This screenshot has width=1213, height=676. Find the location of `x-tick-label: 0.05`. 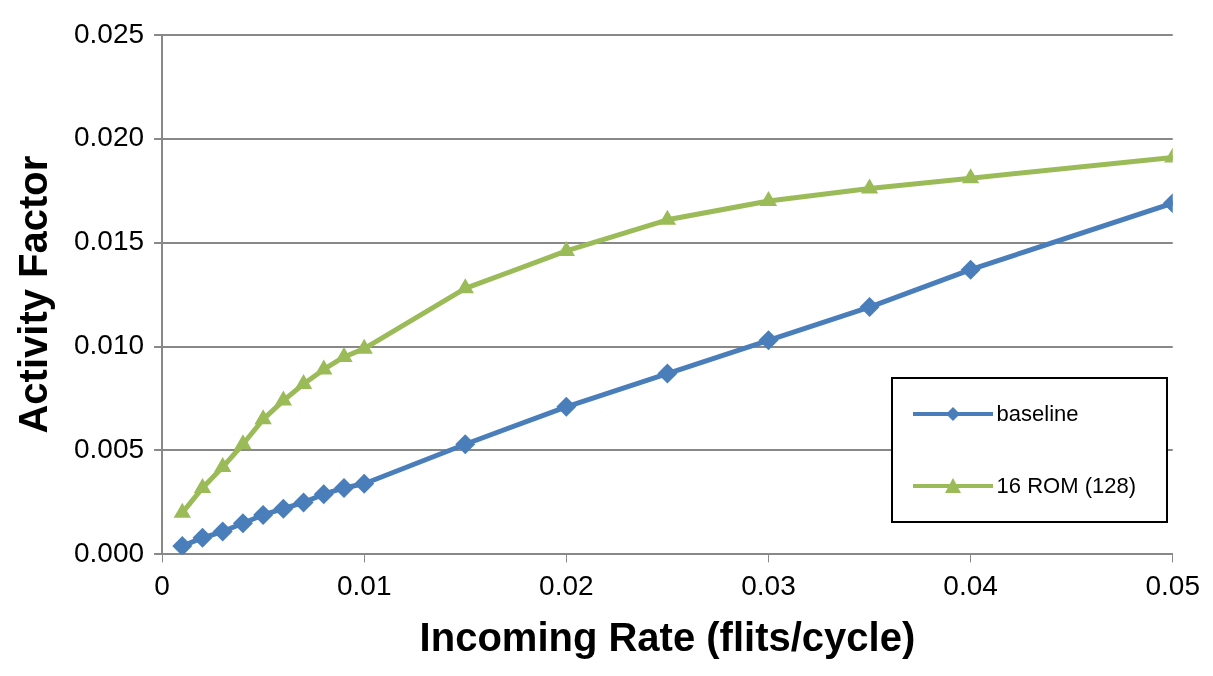

x-tick-label: 0.05 is located at coordinates (1172, 585).